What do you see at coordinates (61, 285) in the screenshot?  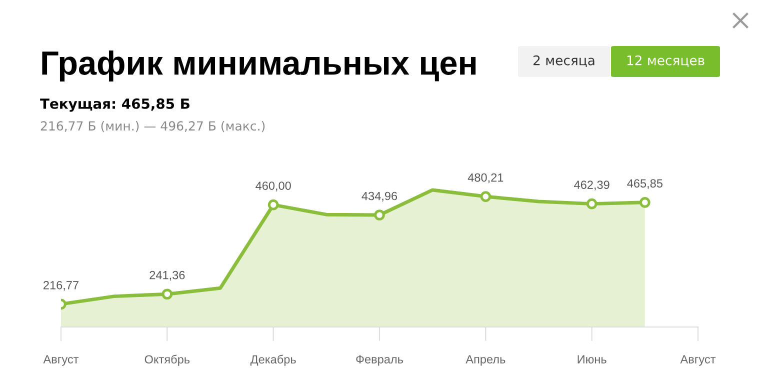 I see `data-label: 216,77` at bounding box center [61, 285].